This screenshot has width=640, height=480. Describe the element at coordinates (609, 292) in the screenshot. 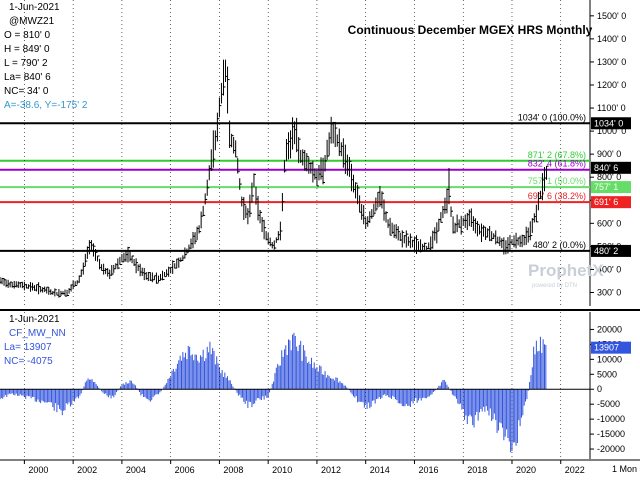

I see `price-tick-label: 300' 0` at that location.